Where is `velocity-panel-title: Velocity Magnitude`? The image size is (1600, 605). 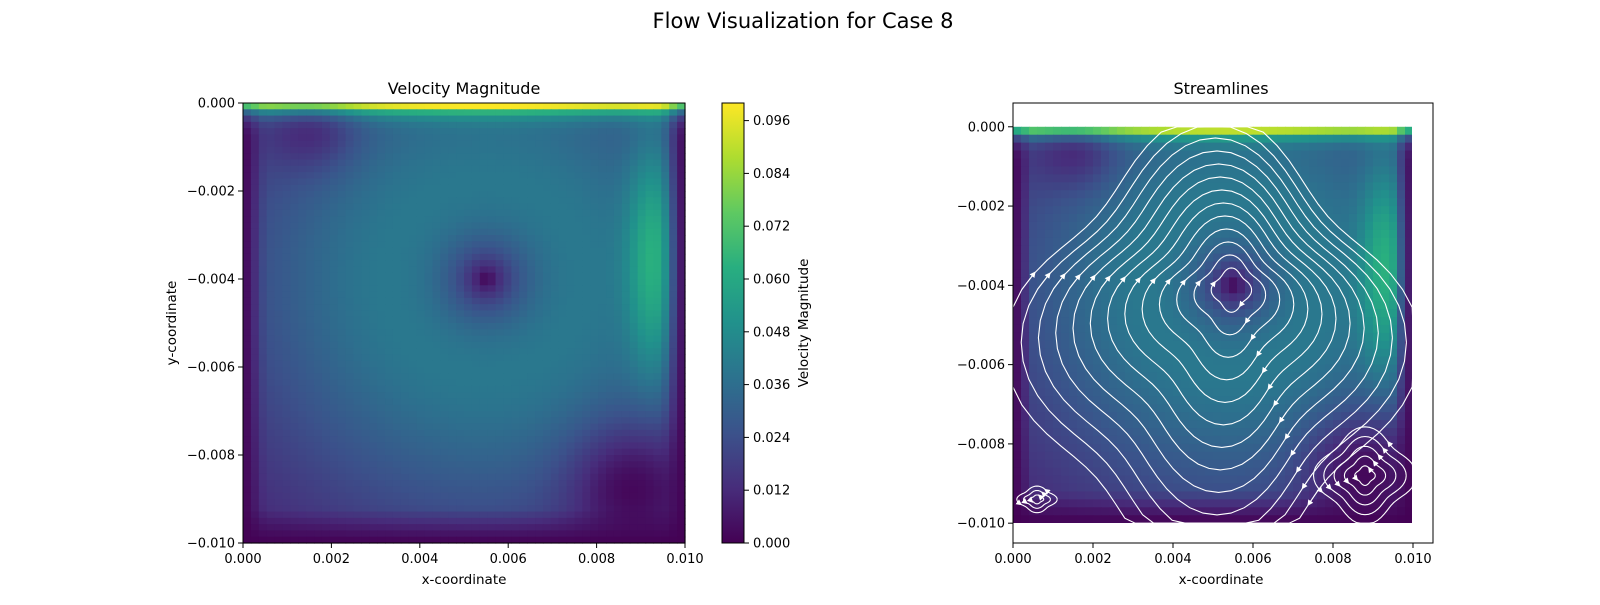
velocity-panel-title: Velocity Magnitude is located at coordinates (464, 88).